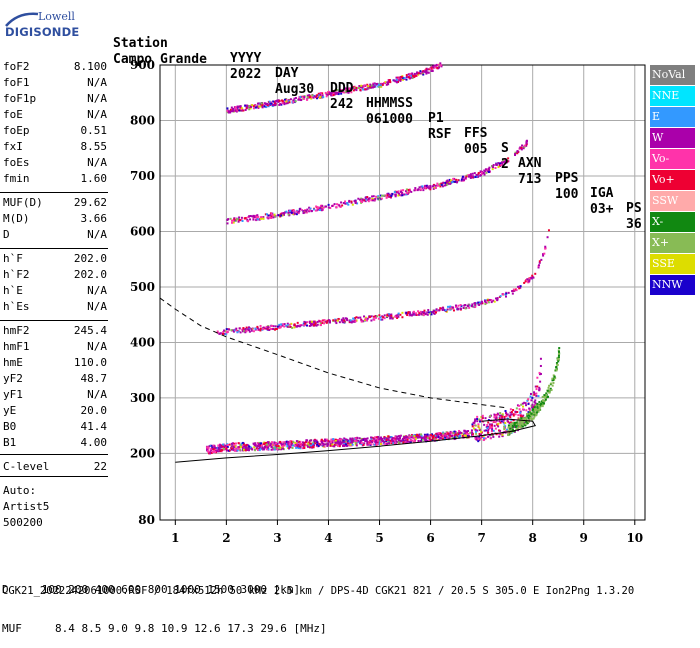 This screenshot has height=648, width=700. I want to click on param-label: foF1p, so click(20, 98).